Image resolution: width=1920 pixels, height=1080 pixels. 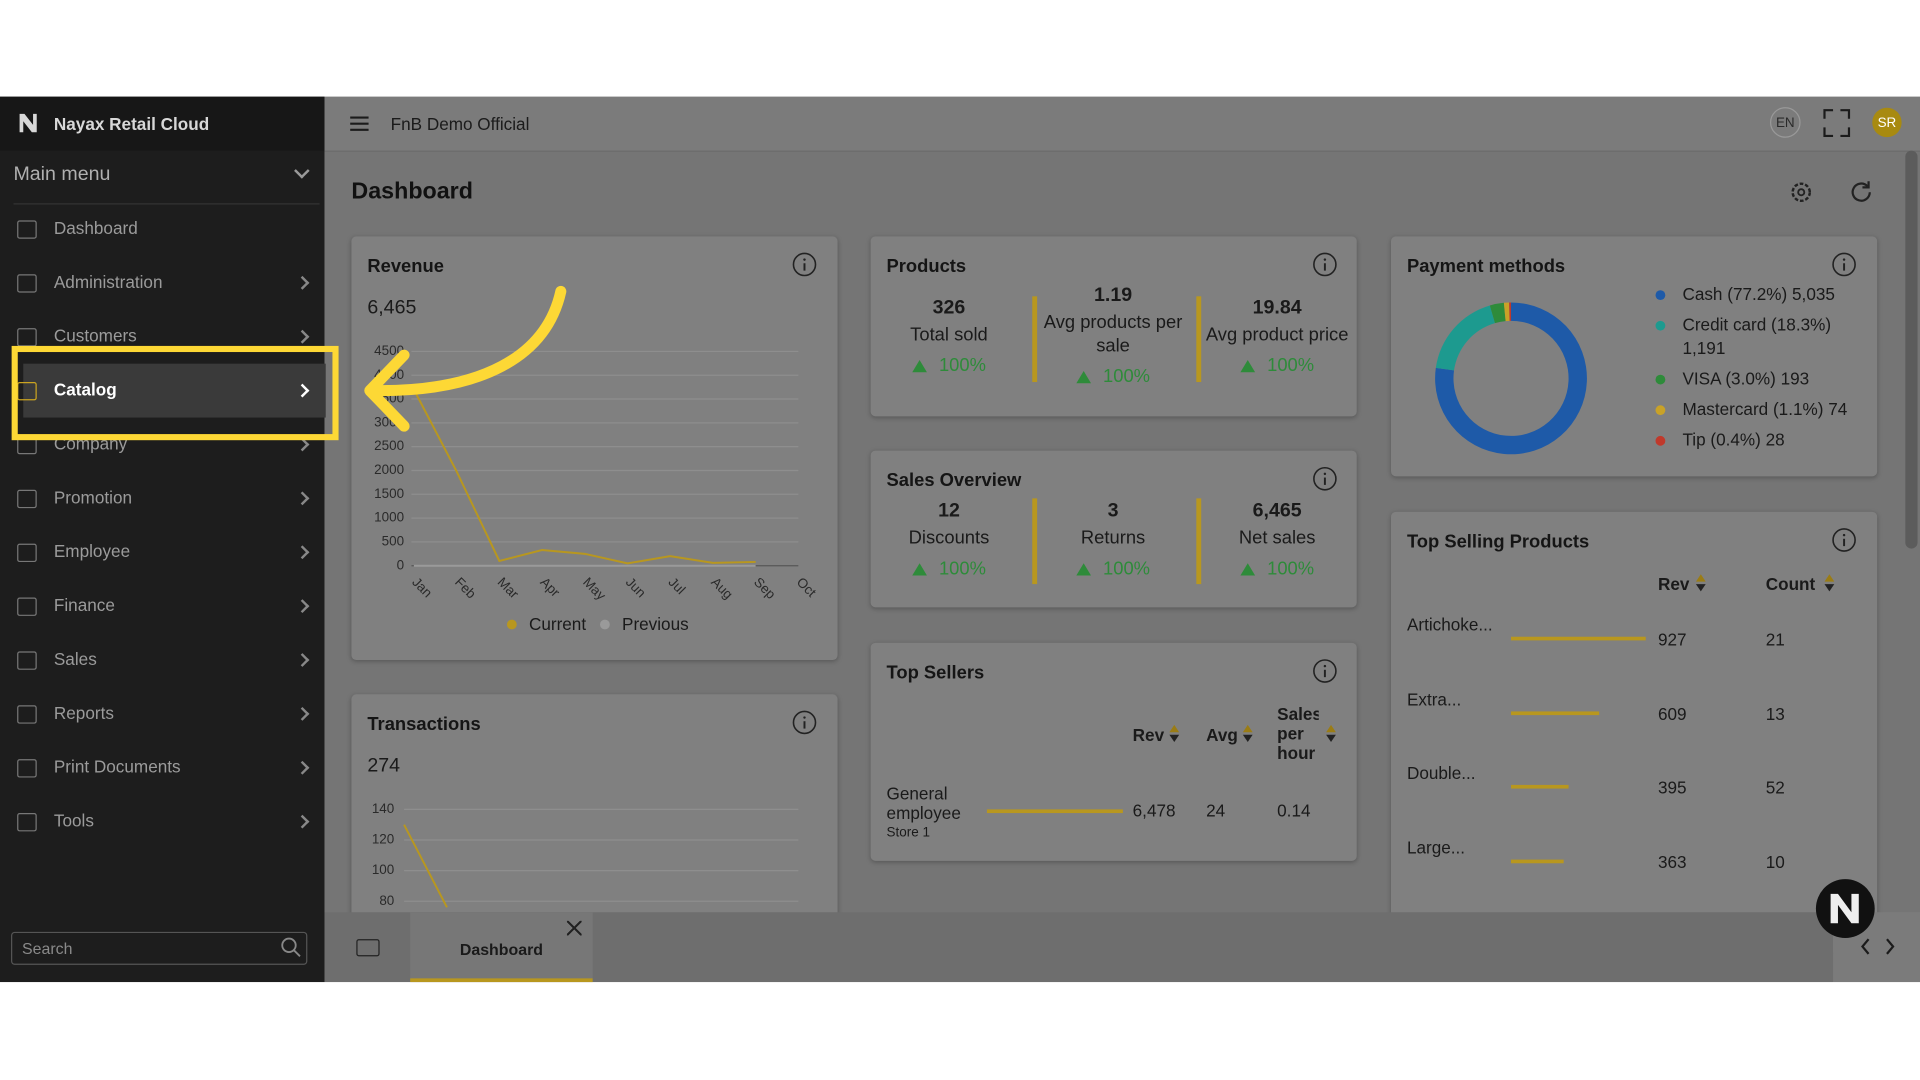 I want to click on menu-item: Tools, so click(x=73, y=820).